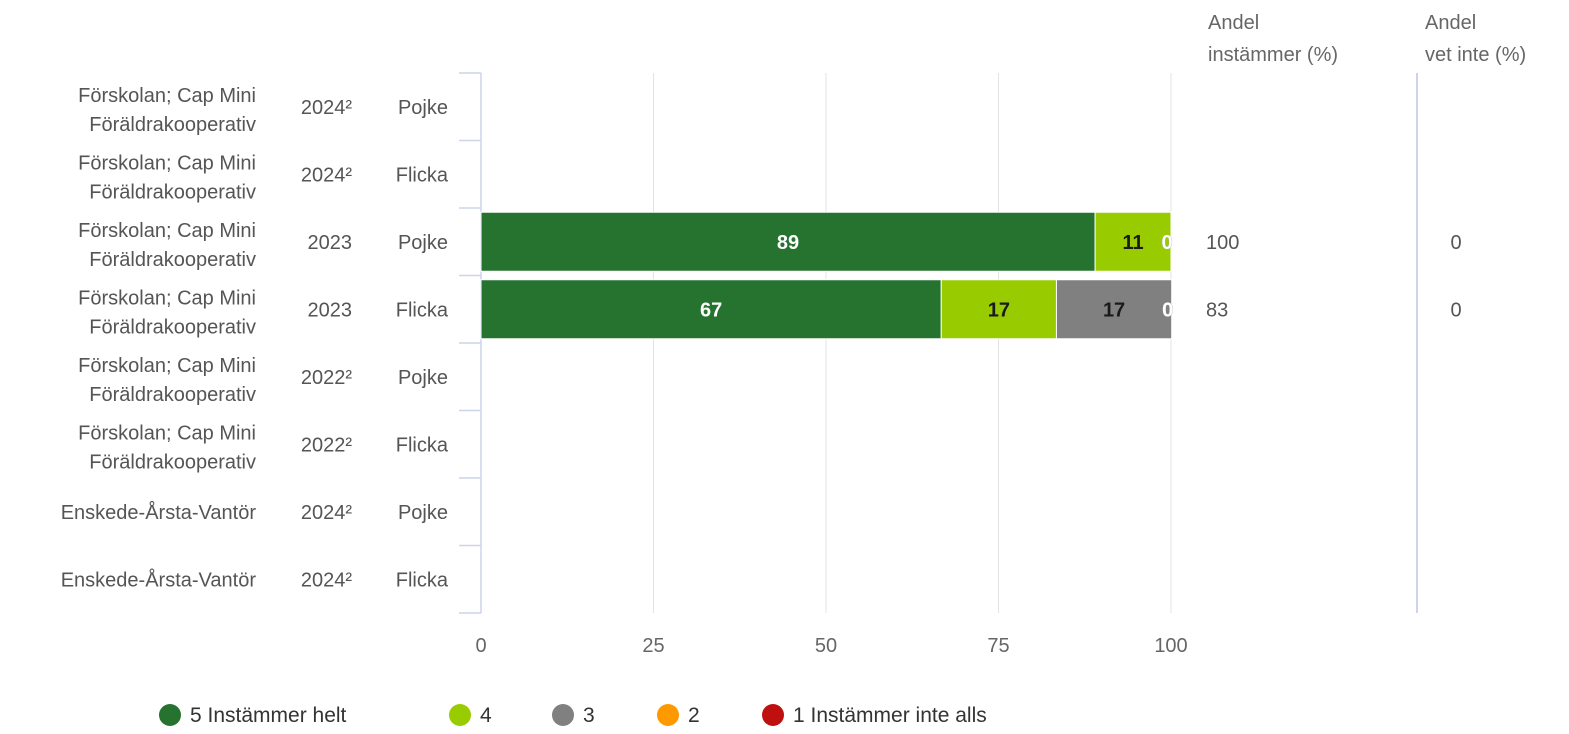 The width and height of the screenshot is (1569, 734). Describe the element at coordinates (1450, 23) in the screenshot. I see `header-andel-vet-inte-line1: Andel` at that location.